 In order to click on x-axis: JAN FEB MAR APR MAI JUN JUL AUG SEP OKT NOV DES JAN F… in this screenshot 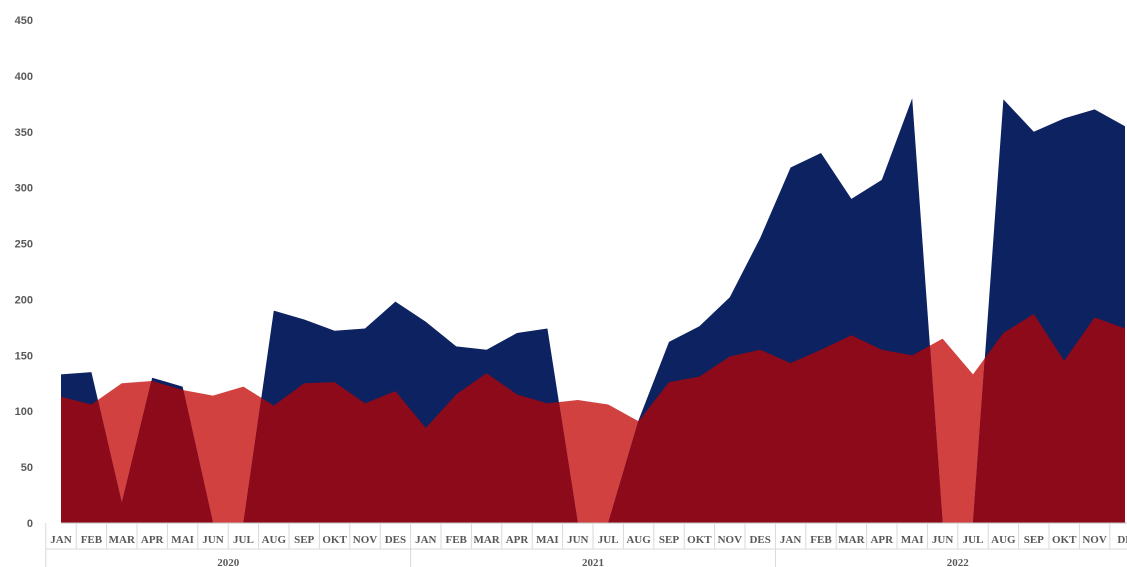, I will do `click(586, 544)`.